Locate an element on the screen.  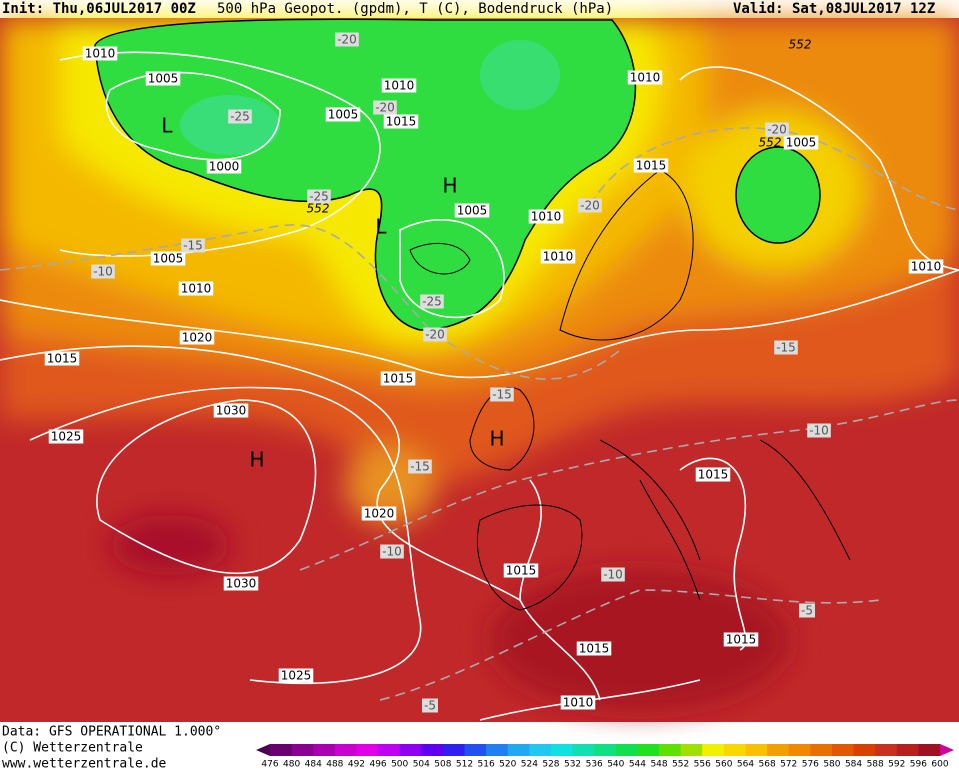
isobar-label: 1000 is located at coordinates (224, 167).